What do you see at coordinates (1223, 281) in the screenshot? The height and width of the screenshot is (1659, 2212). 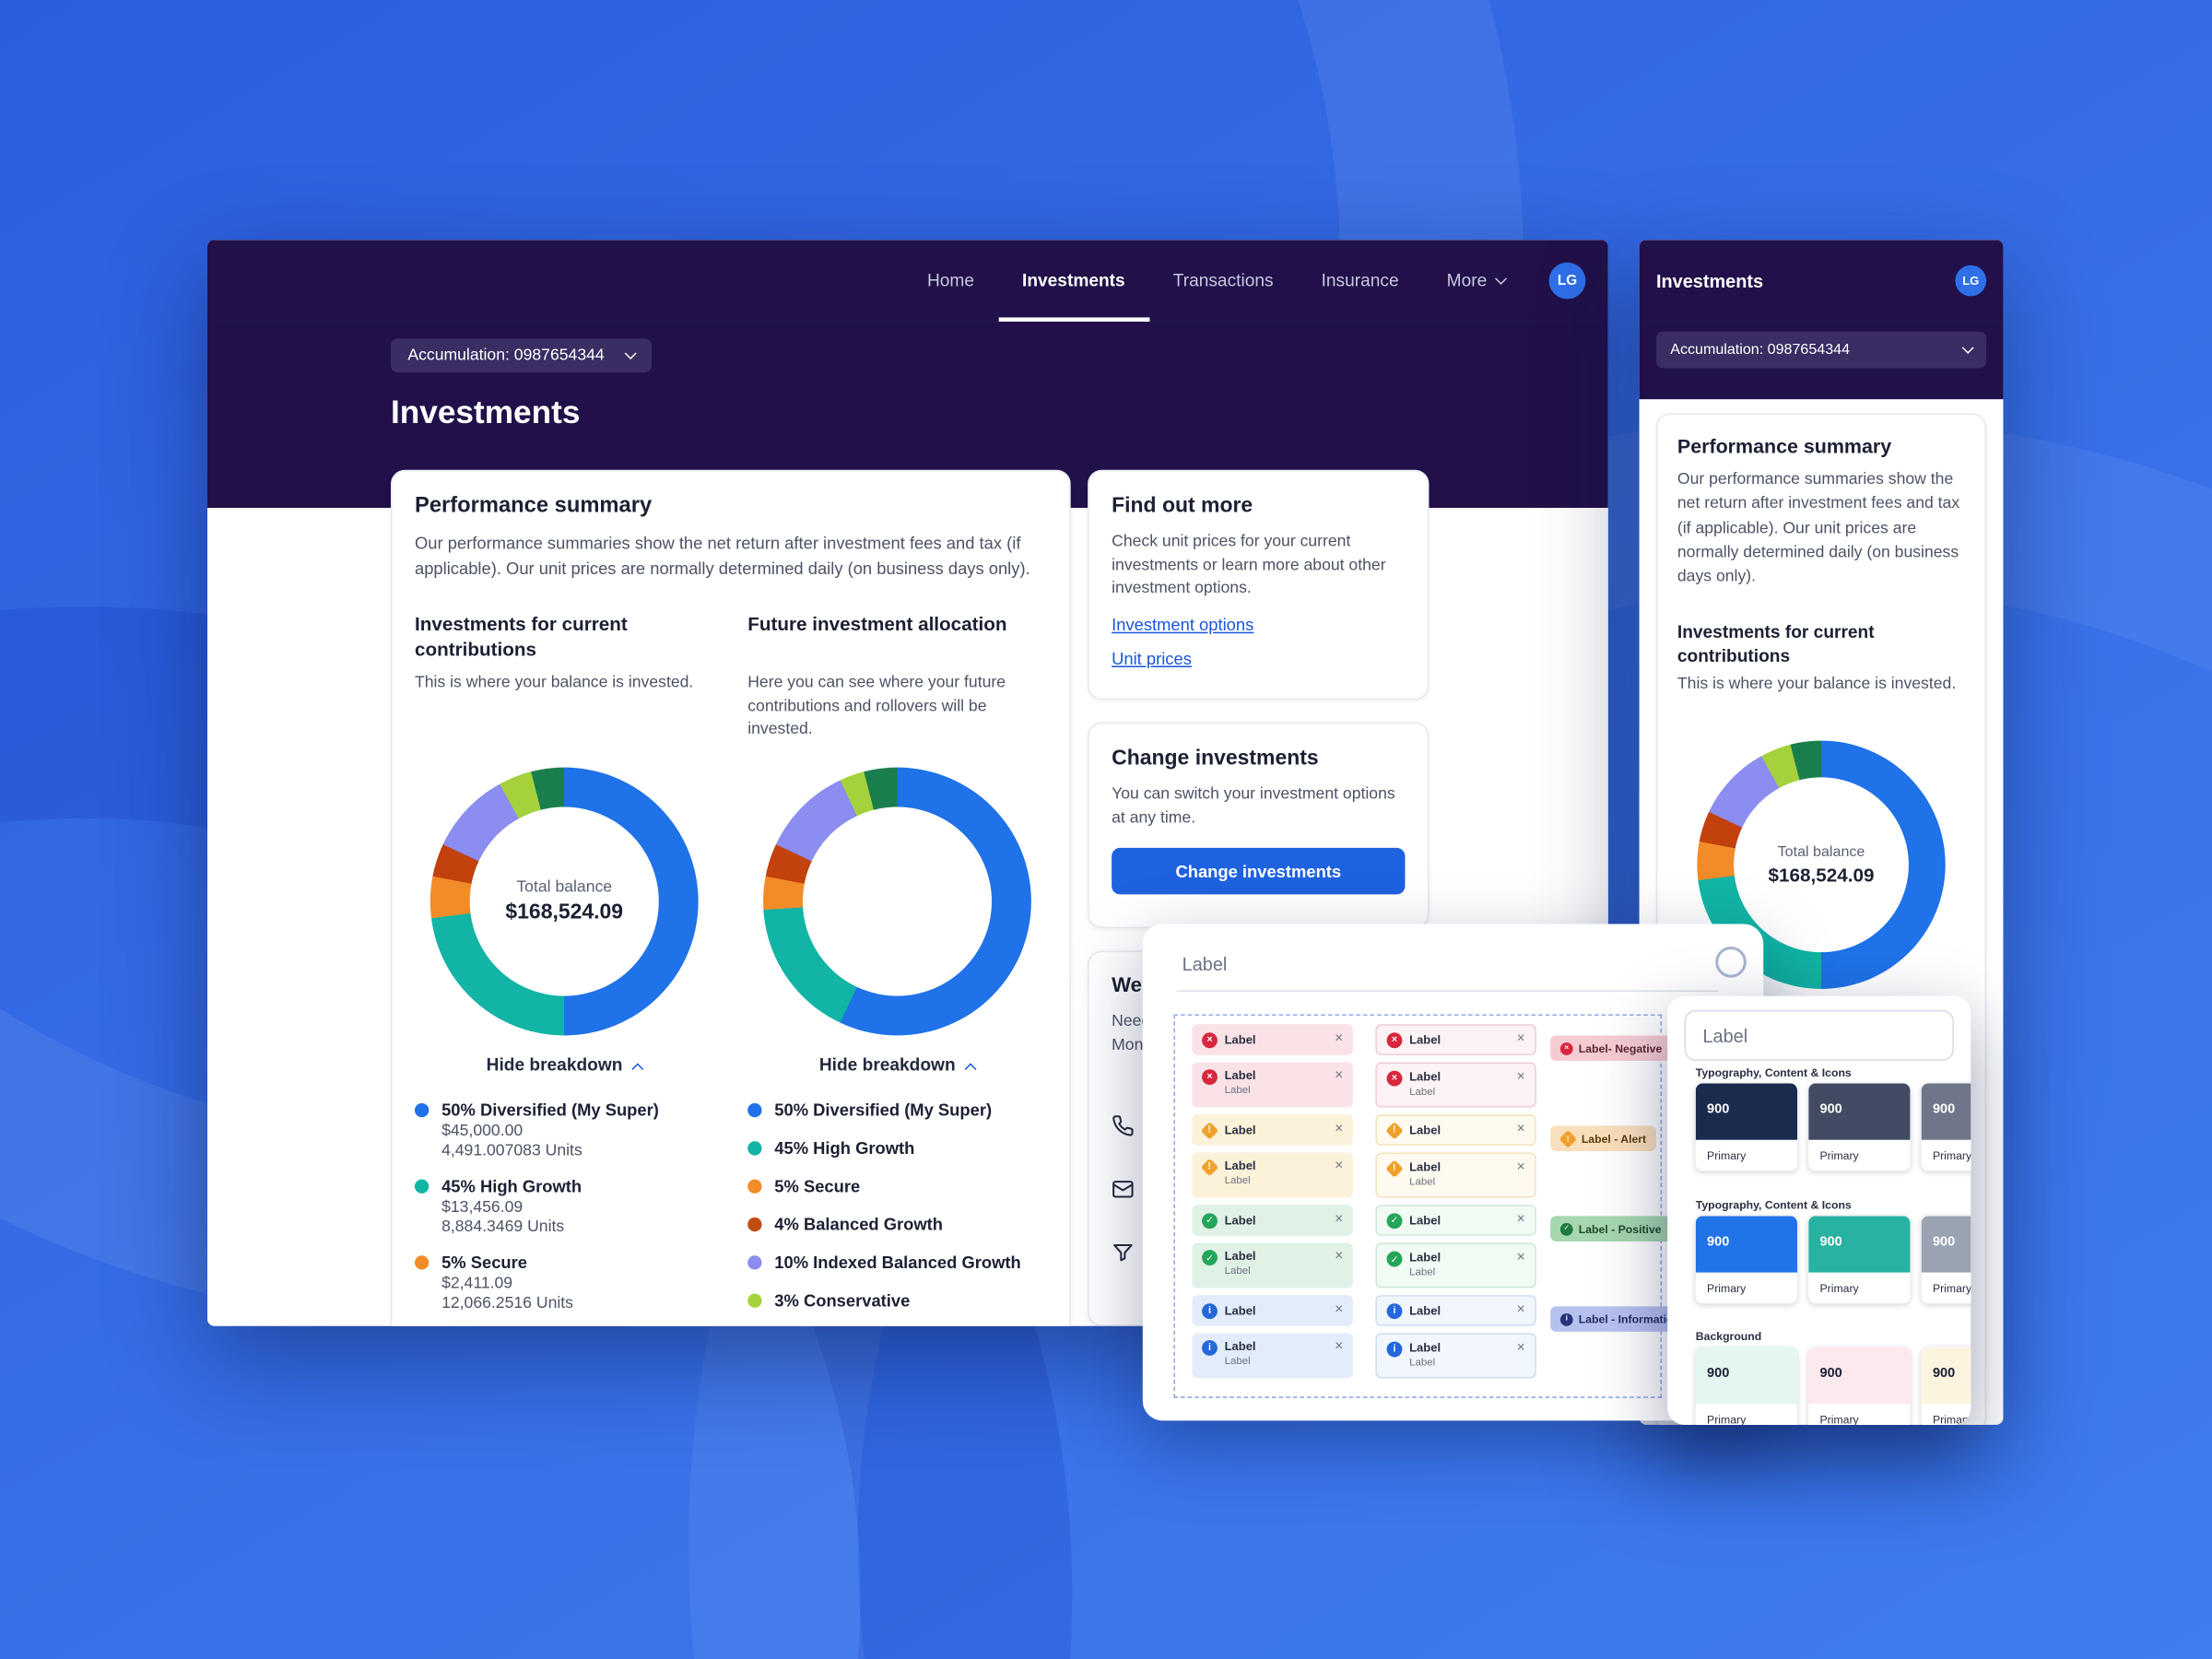 I see `nav-item-transactions: Transactions` at bounding box center [1223, 281].